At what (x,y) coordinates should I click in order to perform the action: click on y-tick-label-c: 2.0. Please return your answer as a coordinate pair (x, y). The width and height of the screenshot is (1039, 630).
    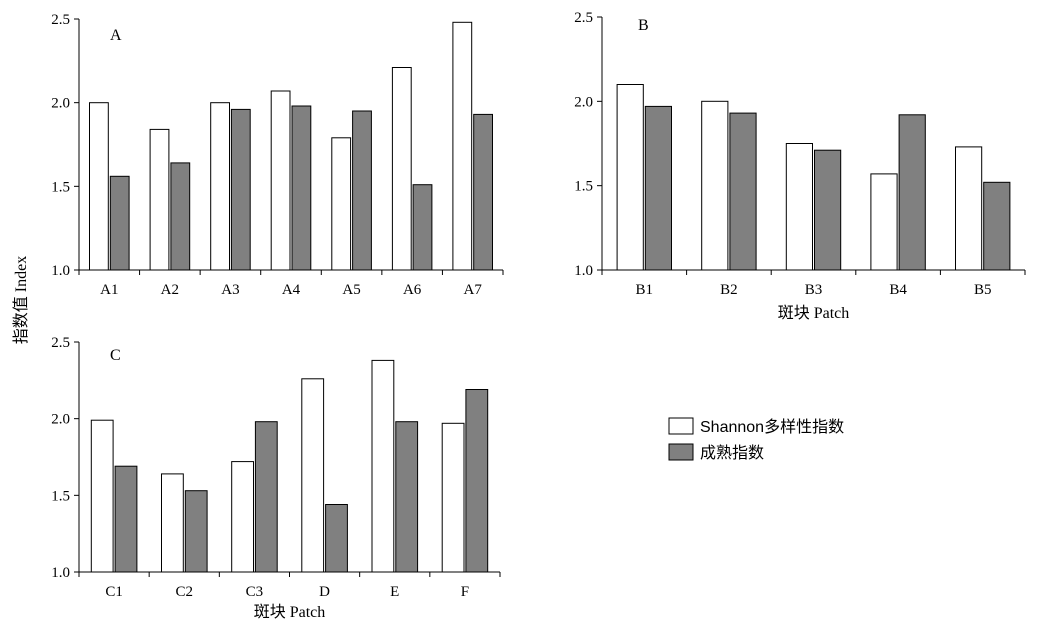
    Looking at the image, I should click on (60, 420).